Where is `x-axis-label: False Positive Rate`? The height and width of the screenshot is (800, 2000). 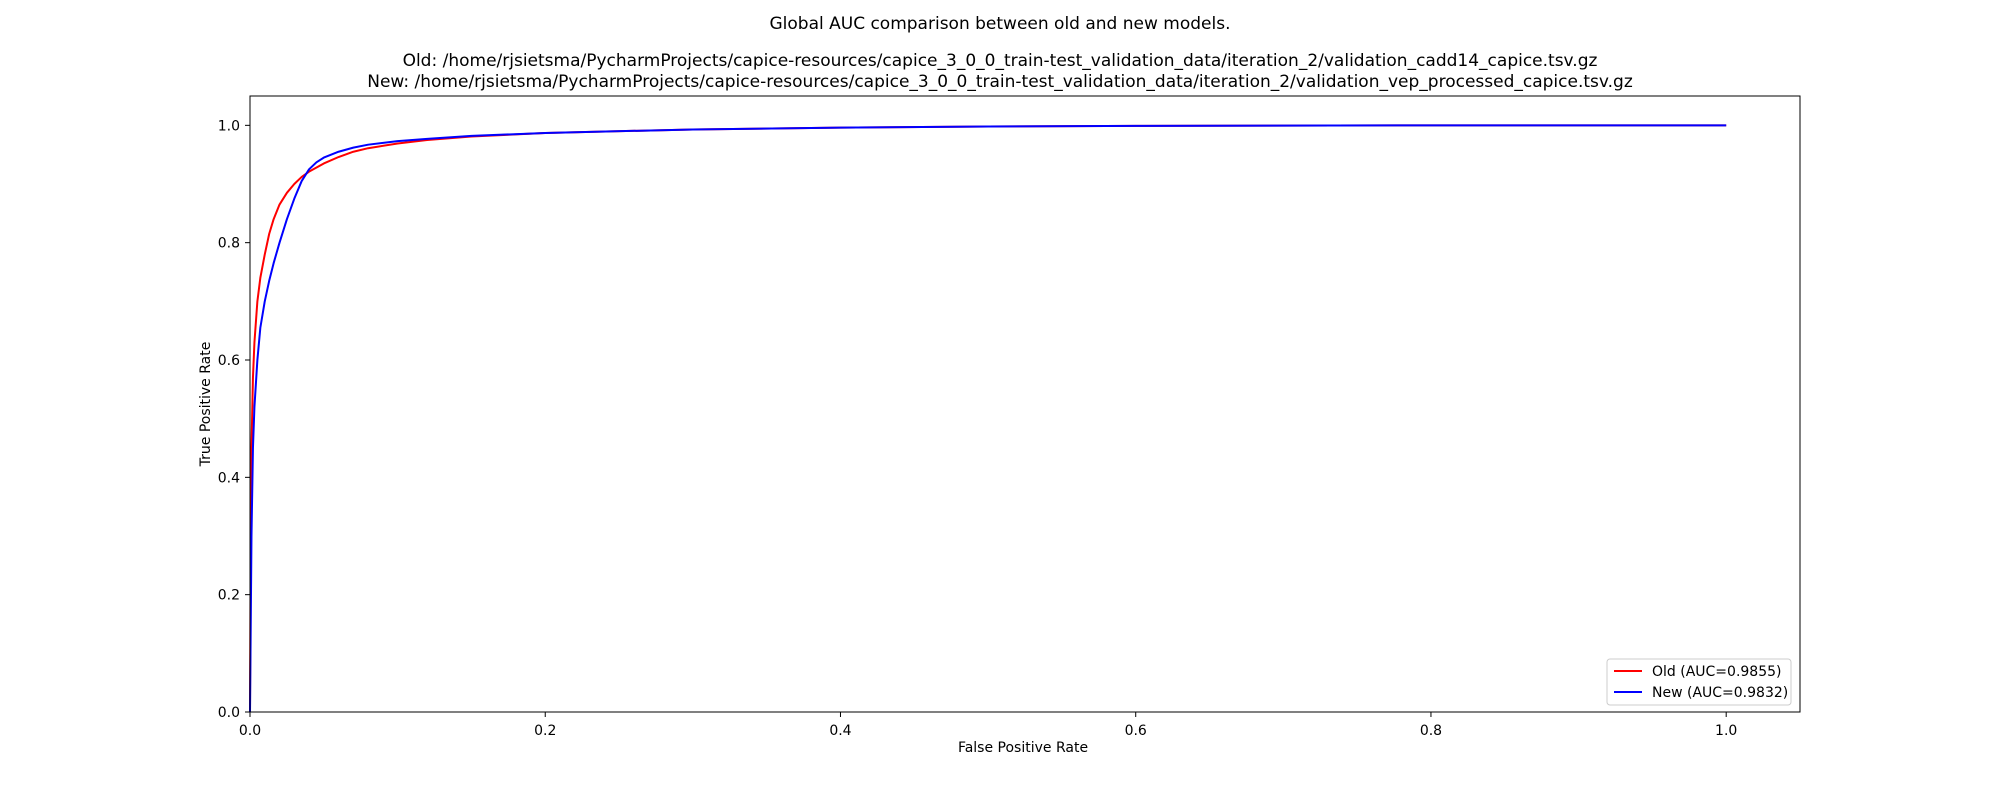
x-axis-label: False Positive Rate is located at coordinates (1023, 748).